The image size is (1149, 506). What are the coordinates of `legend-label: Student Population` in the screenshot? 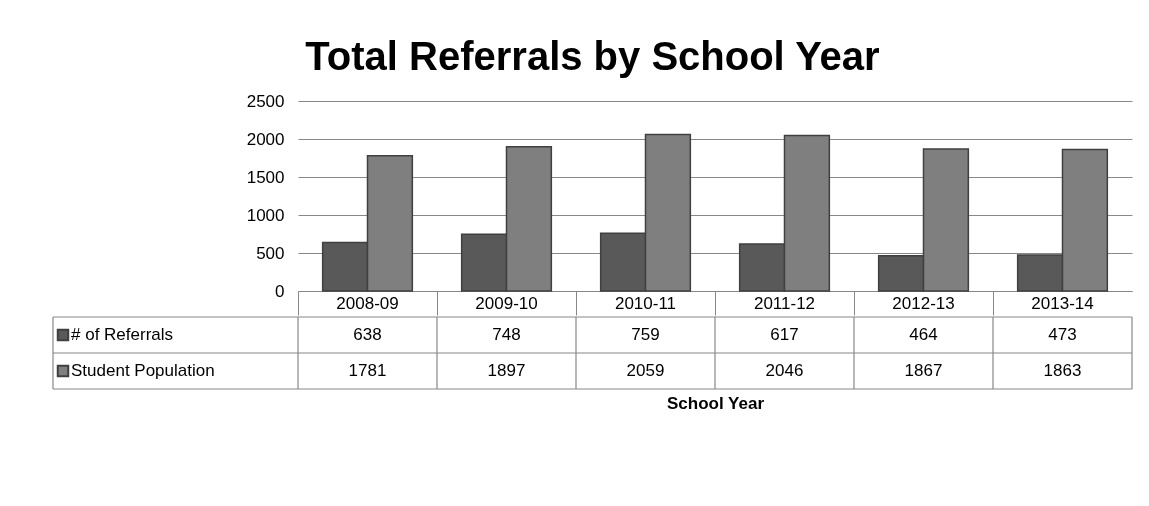 It's located at (143, 370).